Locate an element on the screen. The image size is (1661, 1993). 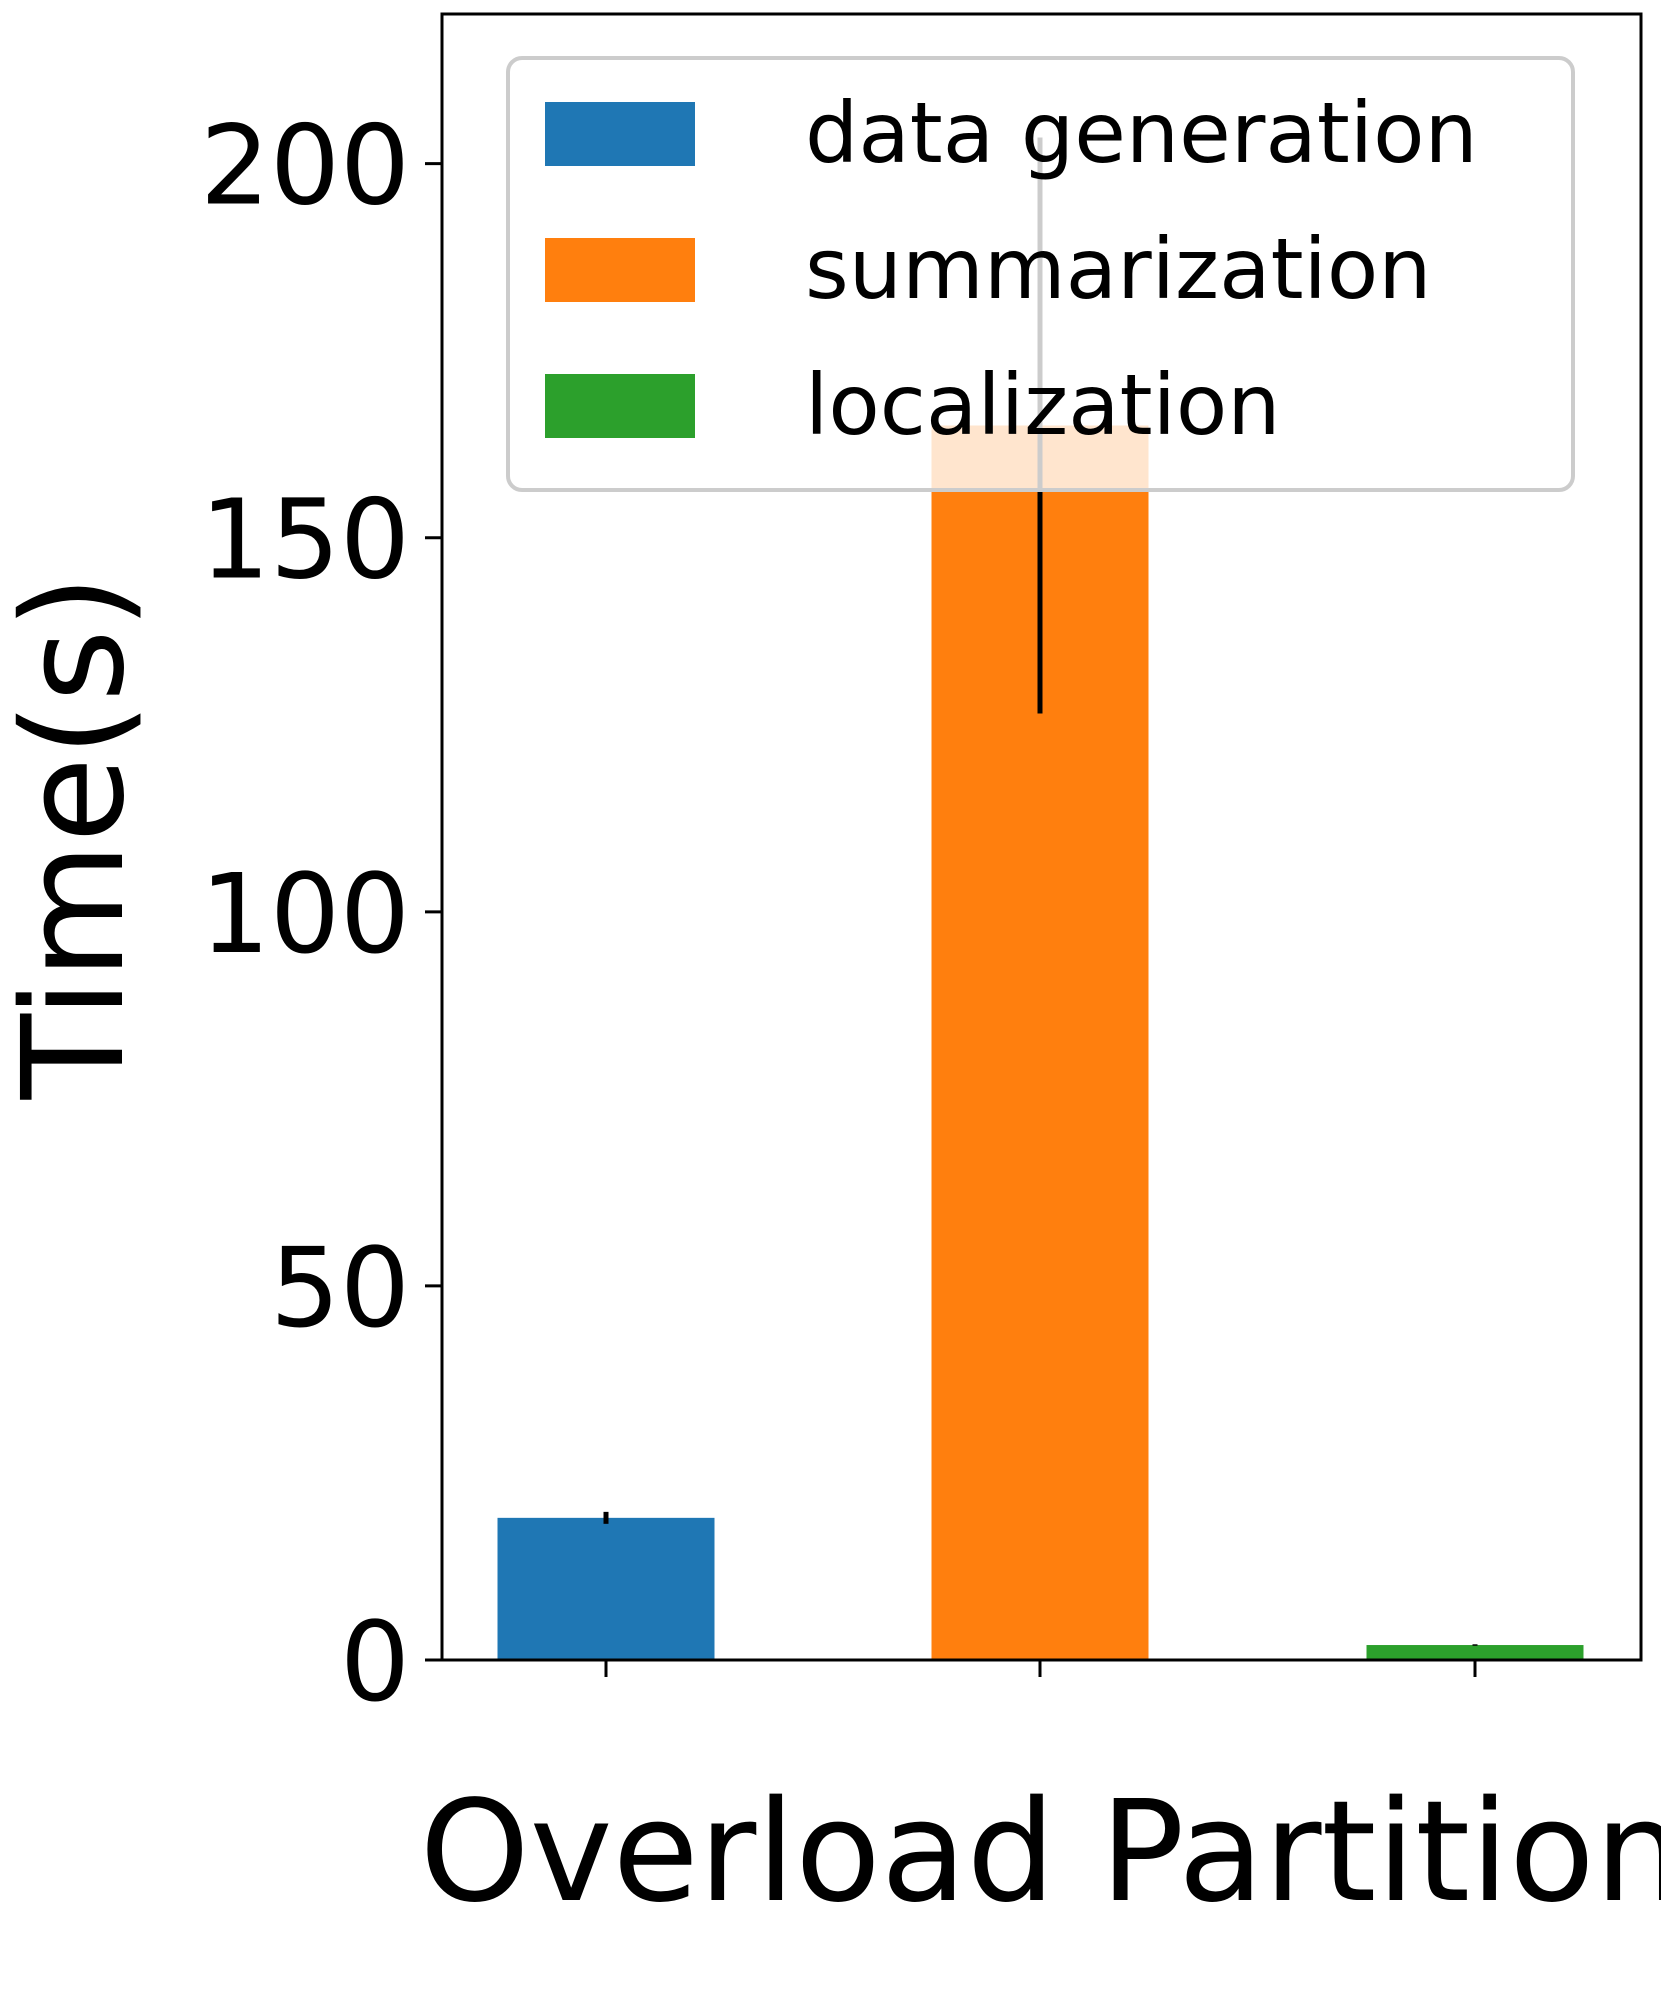
legend-entry: localization is located at coordinates (1043, 405).